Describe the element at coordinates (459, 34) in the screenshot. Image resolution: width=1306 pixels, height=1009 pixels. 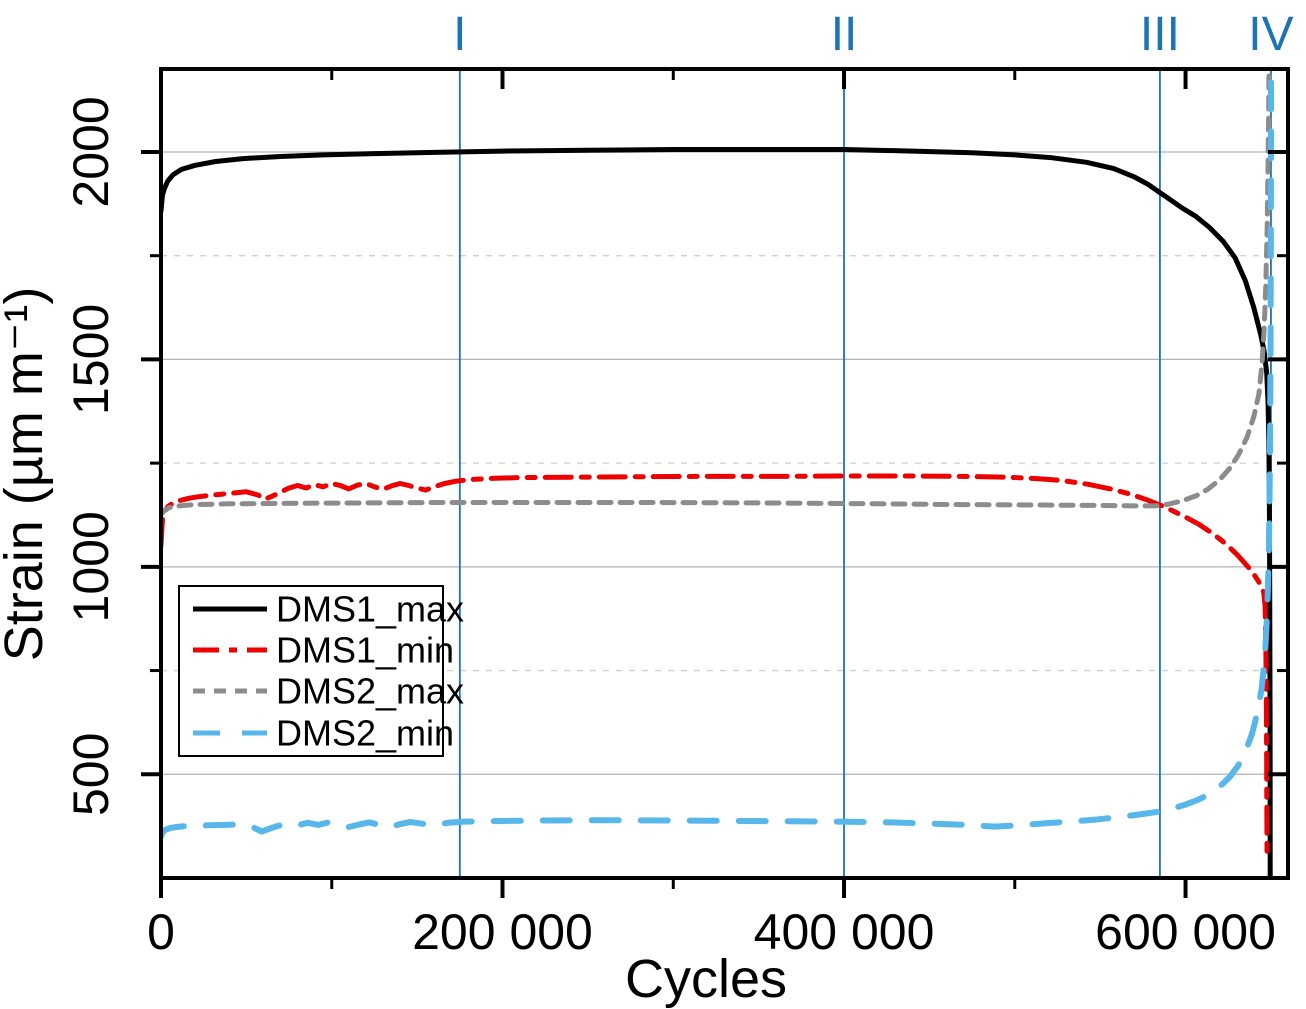
I see `stage-label-I: I` at that location.